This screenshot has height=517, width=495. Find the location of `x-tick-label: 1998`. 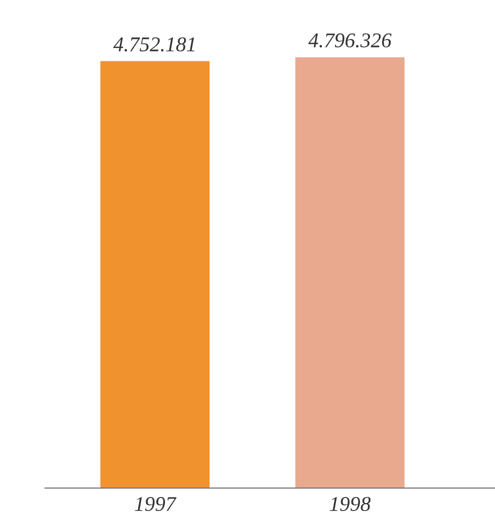

x-tick-label: 1998 is located at coordinates (350, 504).